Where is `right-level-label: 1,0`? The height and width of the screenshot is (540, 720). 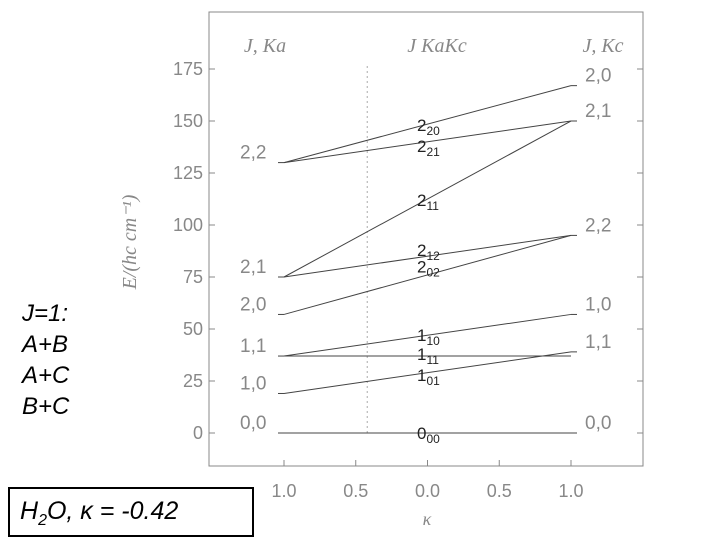
right-level-label: 1,0 is located at coordinates (598, 304).